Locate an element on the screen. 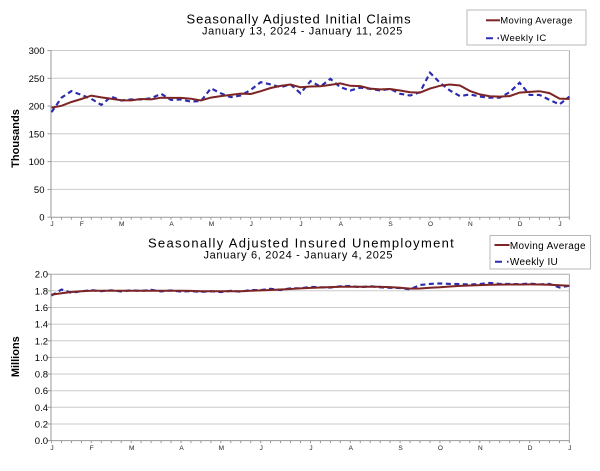 This screenshot has width=600, height=471. svg-text: Weekly IC is located at coordinates (523, 38).